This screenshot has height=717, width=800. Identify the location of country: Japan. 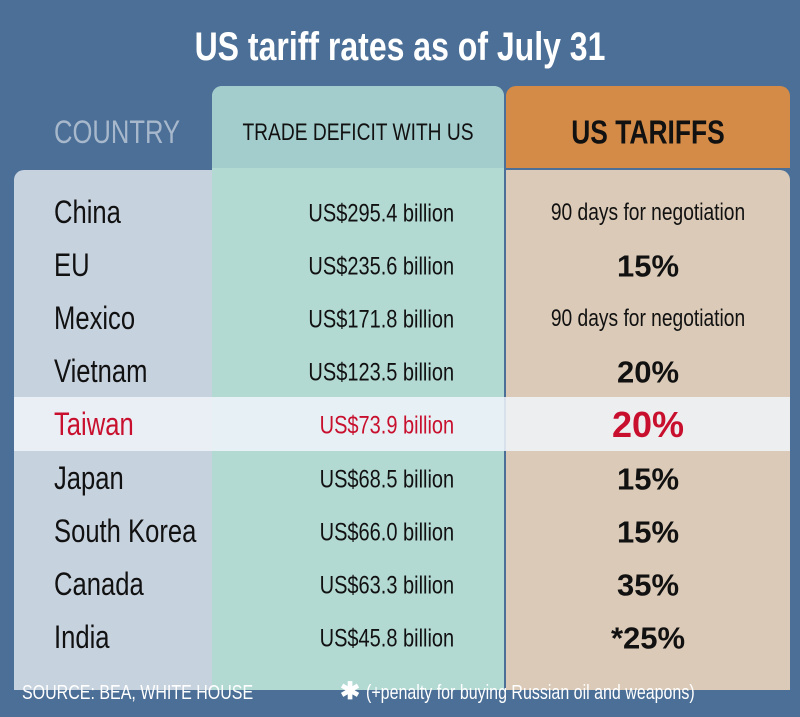
(89, 477).